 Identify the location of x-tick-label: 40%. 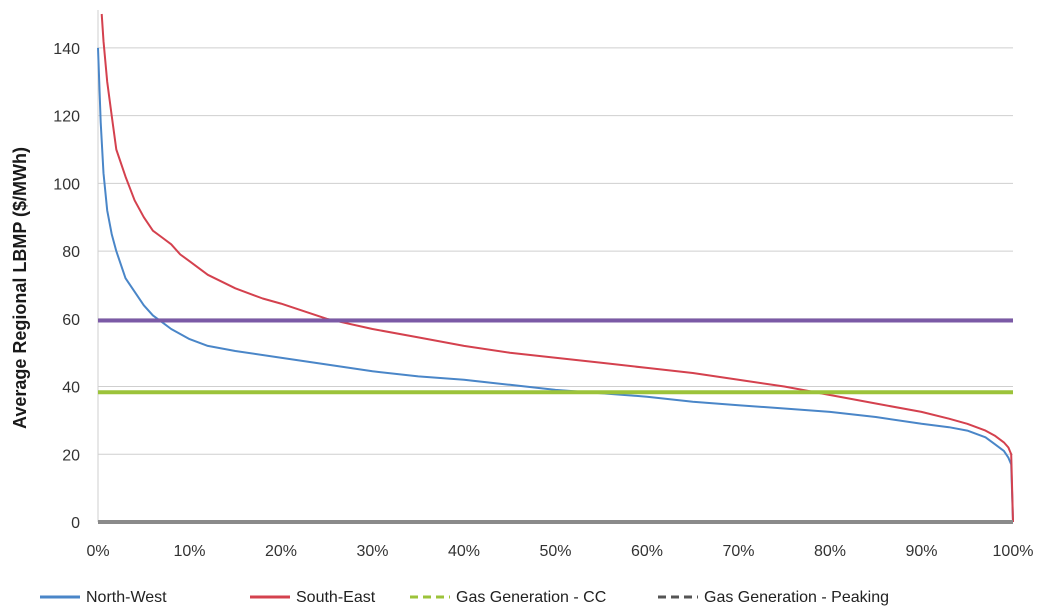
(464, 551).